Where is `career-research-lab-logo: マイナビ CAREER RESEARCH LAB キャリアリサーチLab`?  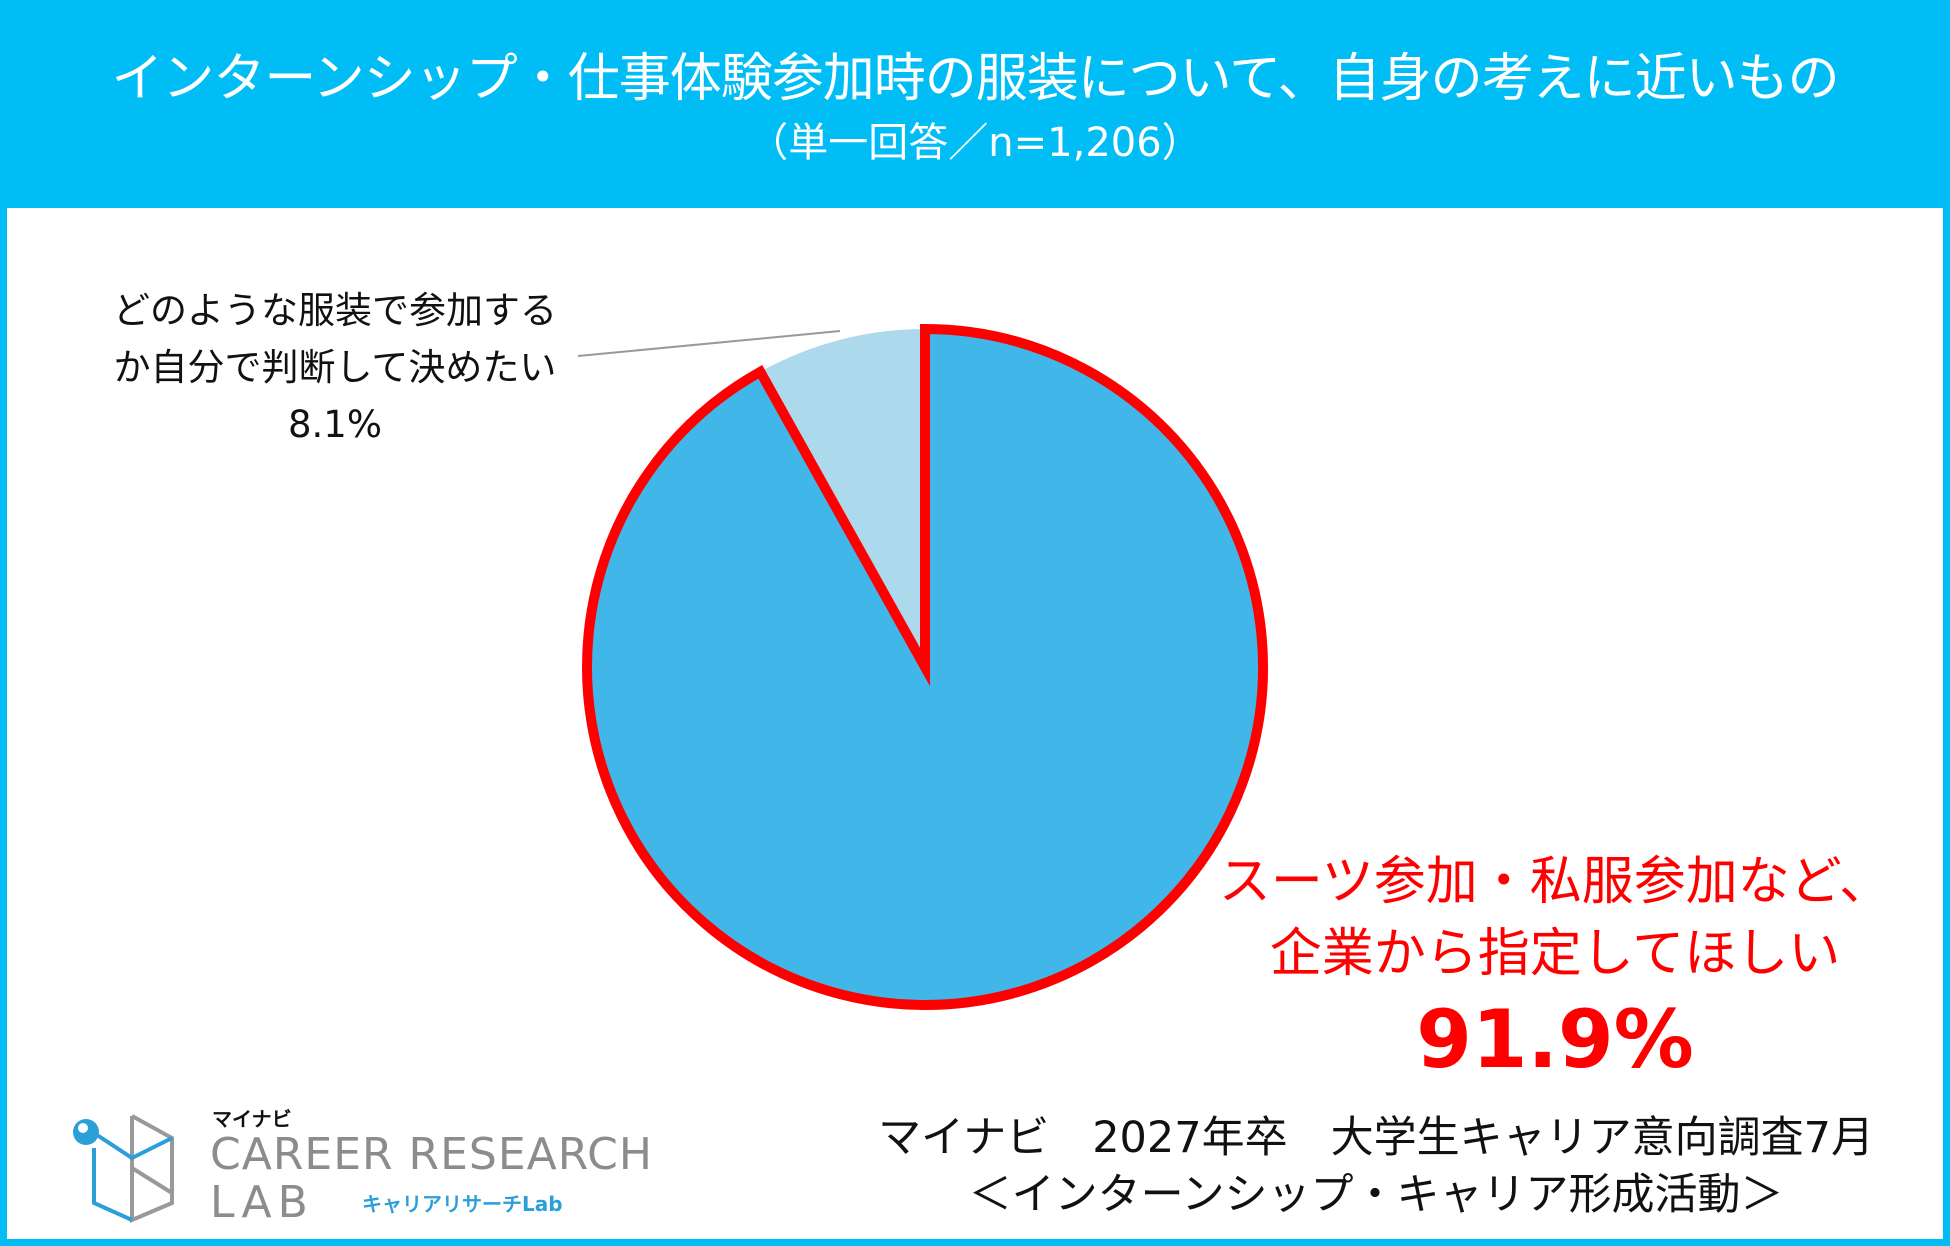 career-research-lab-logo: マイナビ CAREER RESEARCH LAB キャリアリサーチLab is located at coordinates (362, 1168).